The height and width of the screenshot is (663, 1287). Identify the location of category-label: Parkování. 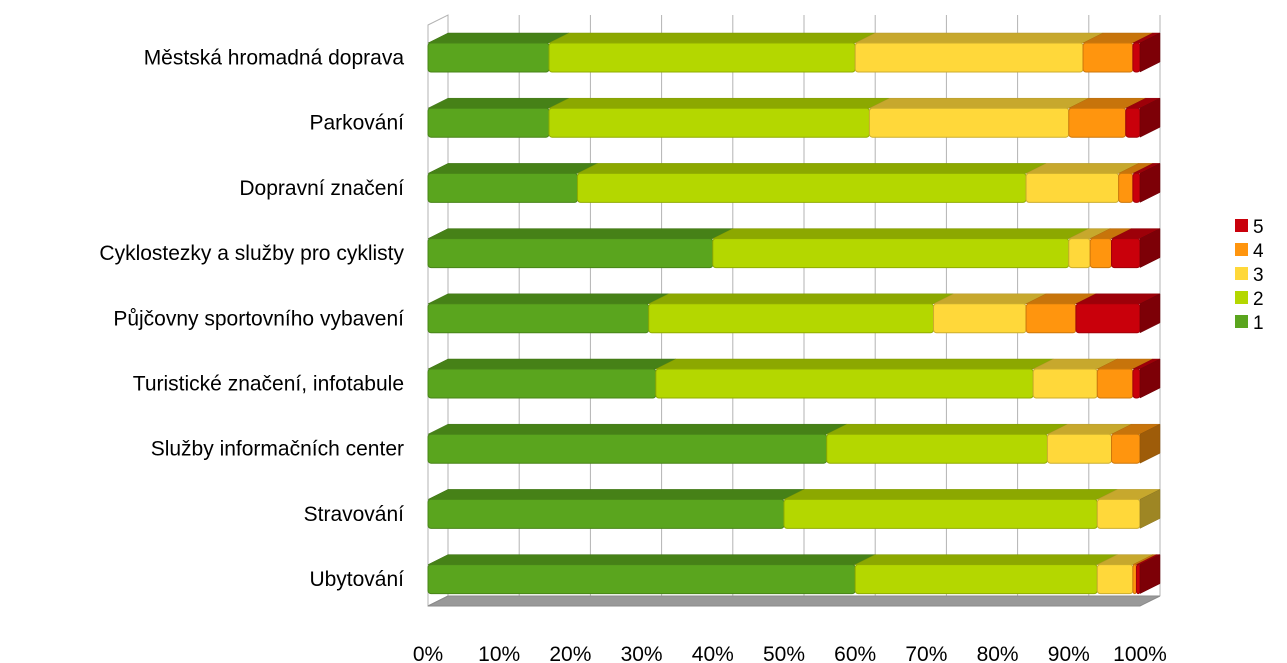
(356, 123).